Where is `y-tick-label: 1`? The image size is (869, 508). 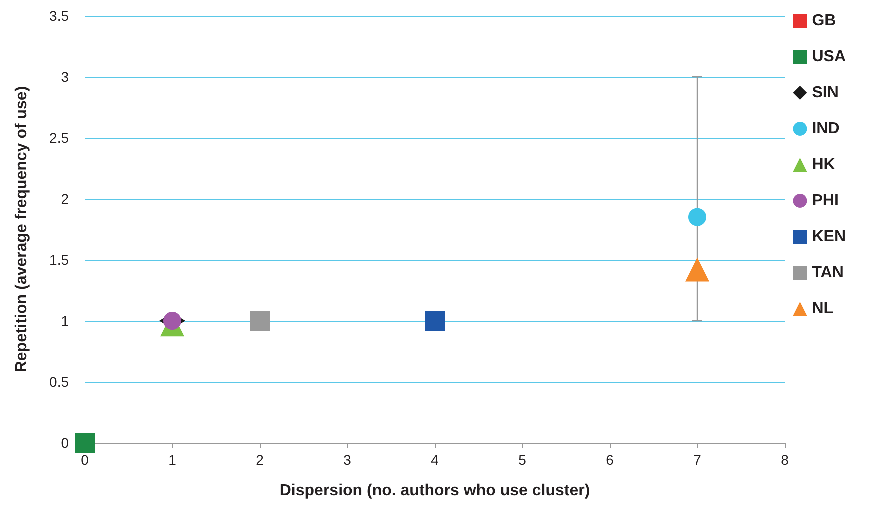 y-tick-label: 1 is located at coordinates (65, 321).